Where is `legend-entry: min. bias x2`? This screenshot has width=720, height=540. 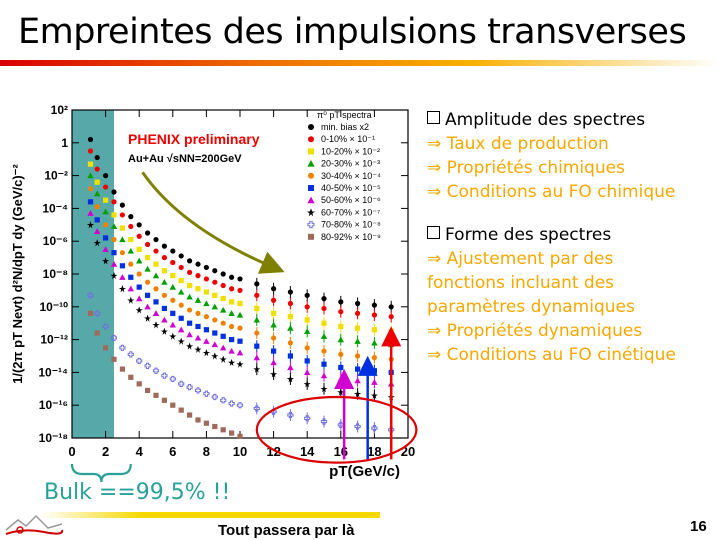
legend-entry: min. bias x2 is located at coordinates (345, 127).